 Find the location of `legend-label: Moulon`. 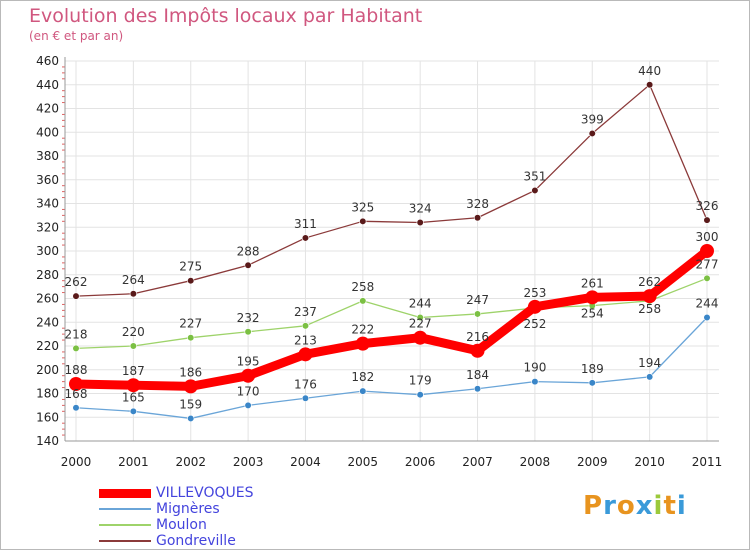

legend-label: Moulon is located at coordinates (181, 525).